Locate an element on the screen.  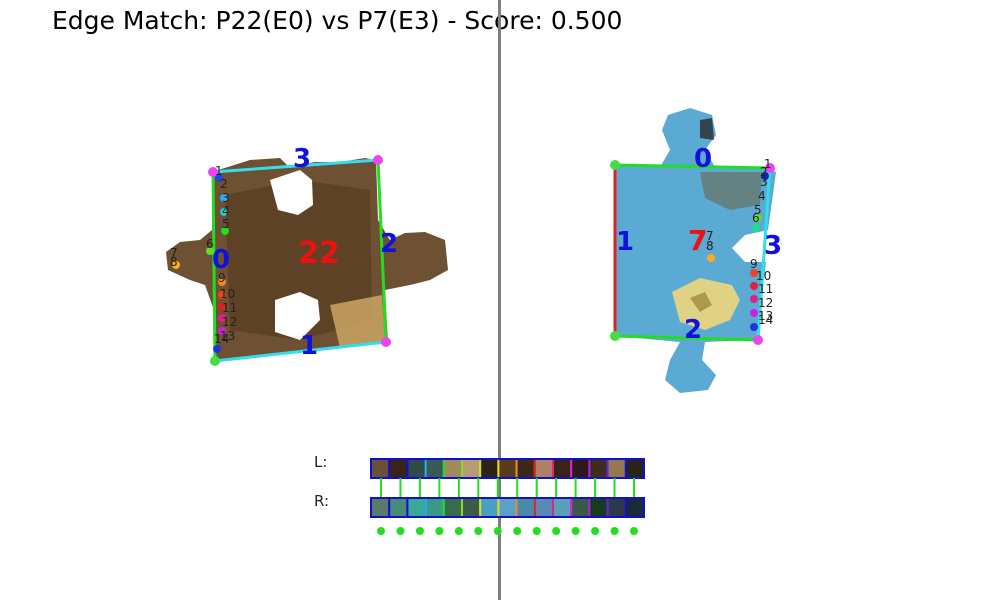
left-point-label: 4 is located at coordinates (226, 211).